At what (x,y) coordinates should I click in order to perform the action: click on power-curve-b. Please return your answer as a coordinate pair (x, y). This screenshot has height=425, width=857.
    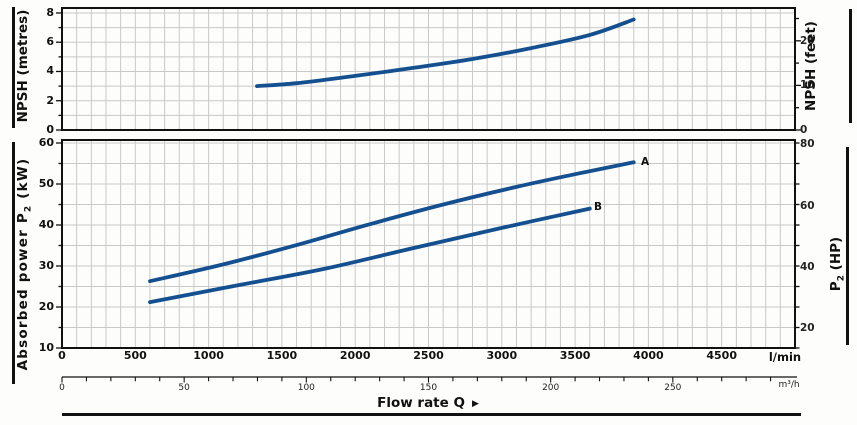
    Looking at the image, I should click on (370, 255).